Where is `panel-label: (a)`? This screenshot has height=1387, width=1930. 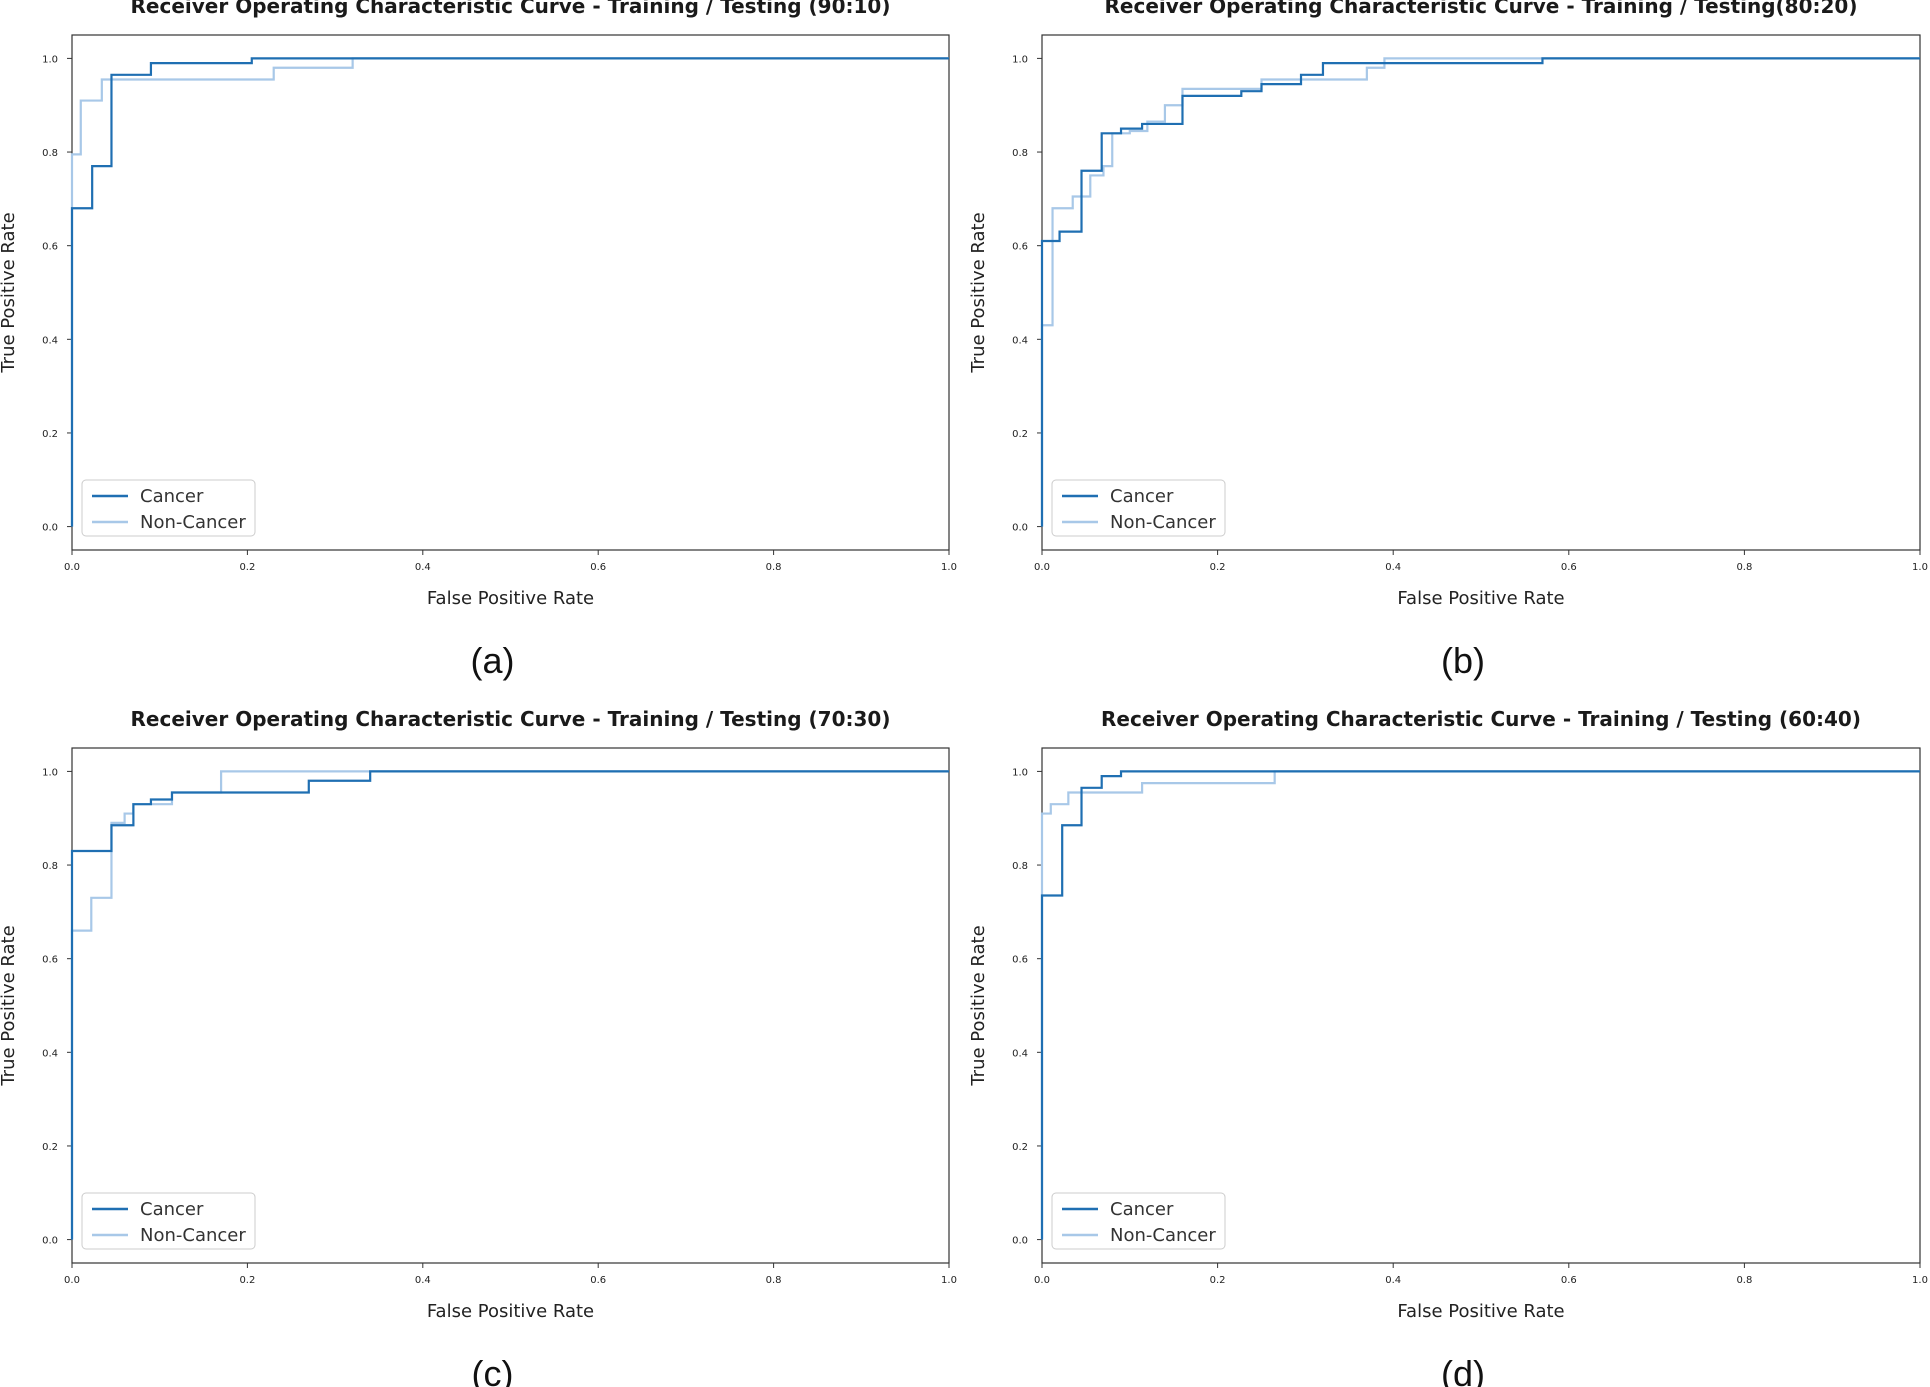
panel-label: (a) is located at coordinates (493, 660).